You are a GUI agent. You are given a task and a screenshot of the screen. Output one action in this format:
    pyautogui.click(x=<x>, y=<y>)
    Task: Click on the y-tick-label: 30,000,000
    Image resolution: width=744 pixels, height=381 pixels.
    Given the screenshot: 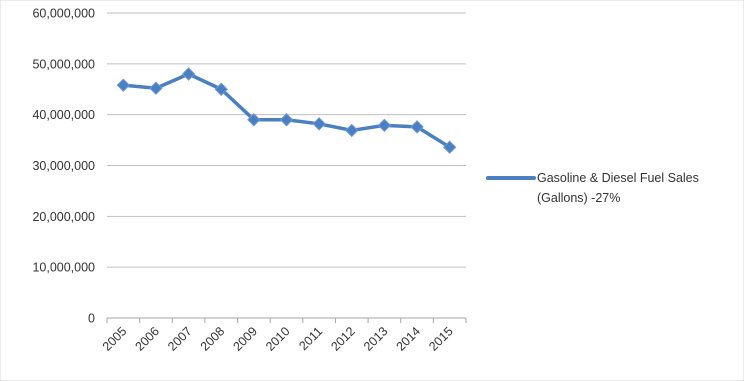 What is the action you would take?
    pyautogui.click(x=63, y=166)
    